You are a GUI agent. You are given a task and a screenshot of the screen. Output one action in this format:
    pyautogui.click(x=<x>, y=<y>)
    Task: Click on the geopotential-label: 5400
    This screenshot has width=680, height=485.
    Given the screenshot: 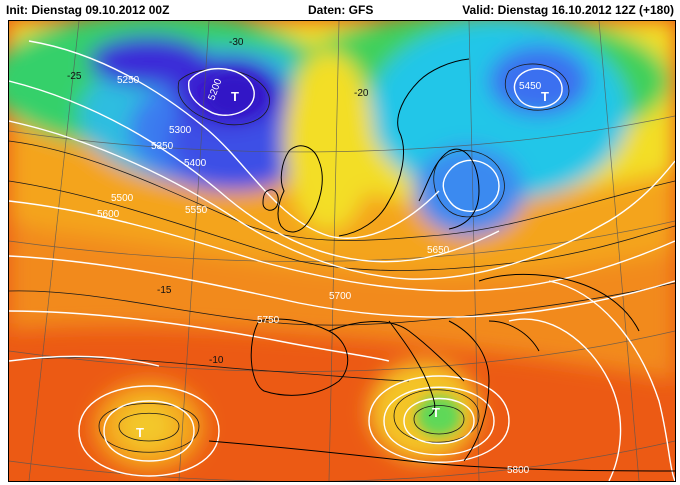 What is the action you would take?
    pyautogui.click(x=195, y=163)
    